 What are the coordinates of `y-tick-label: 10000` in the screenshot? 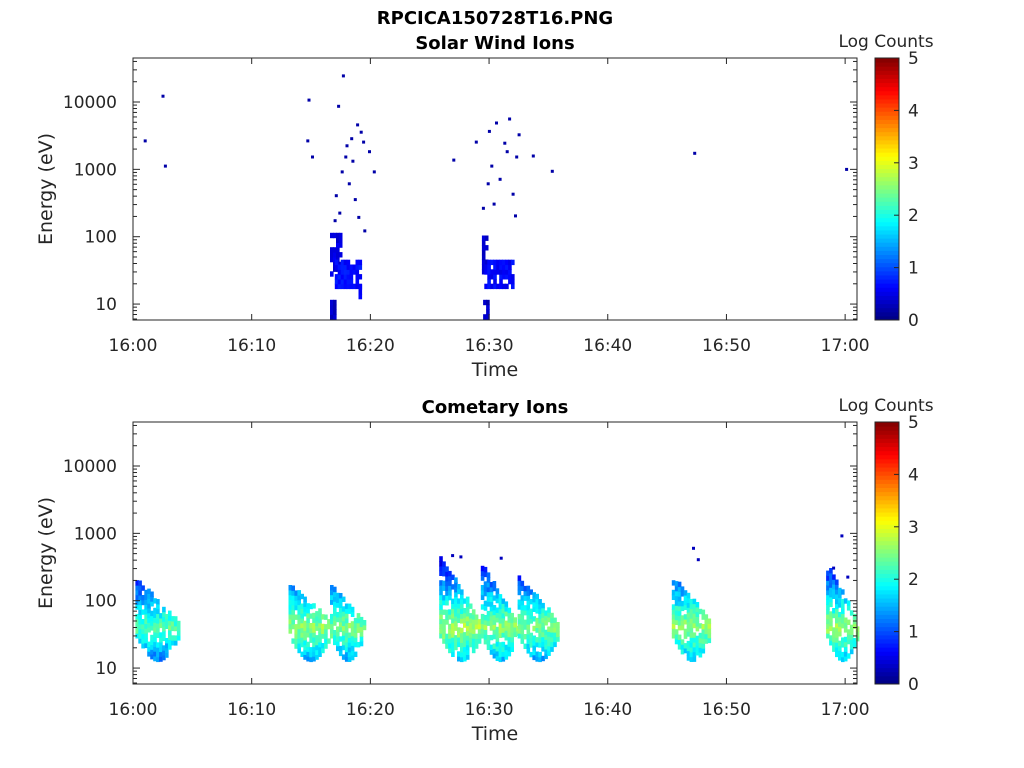 It's located at (90, 467).